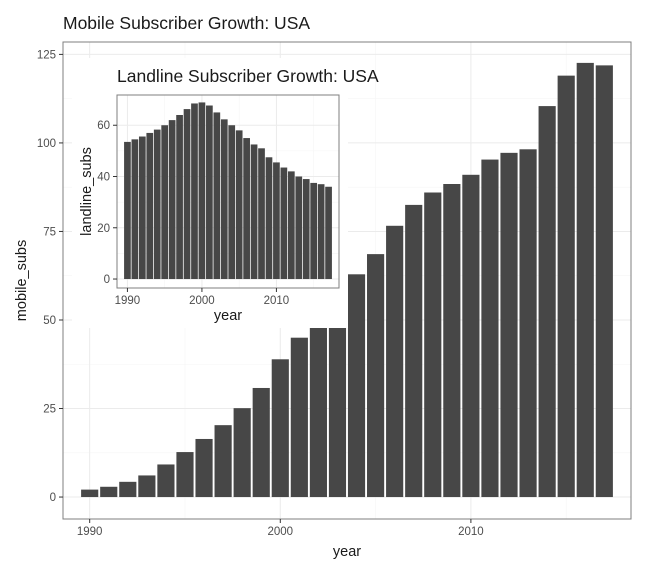  Describe the element at coordinates (186, 23) in the screenshot. I see `chart-title: Mobile Subscriber Growth: USA` at that location.